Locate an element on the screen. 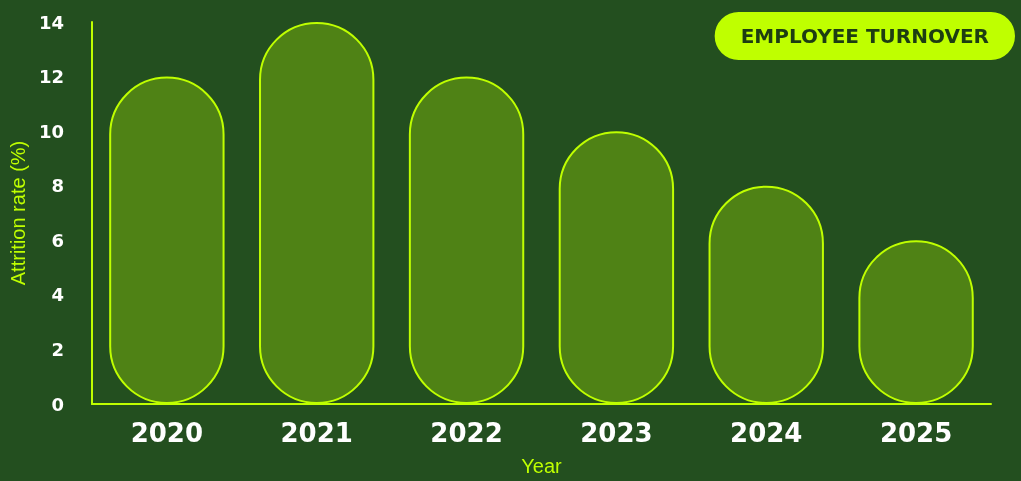 Image resolution: width=1021 pixels, height=481 pixels. x-tick-label: 2022 is located at coordinates (466, 433).